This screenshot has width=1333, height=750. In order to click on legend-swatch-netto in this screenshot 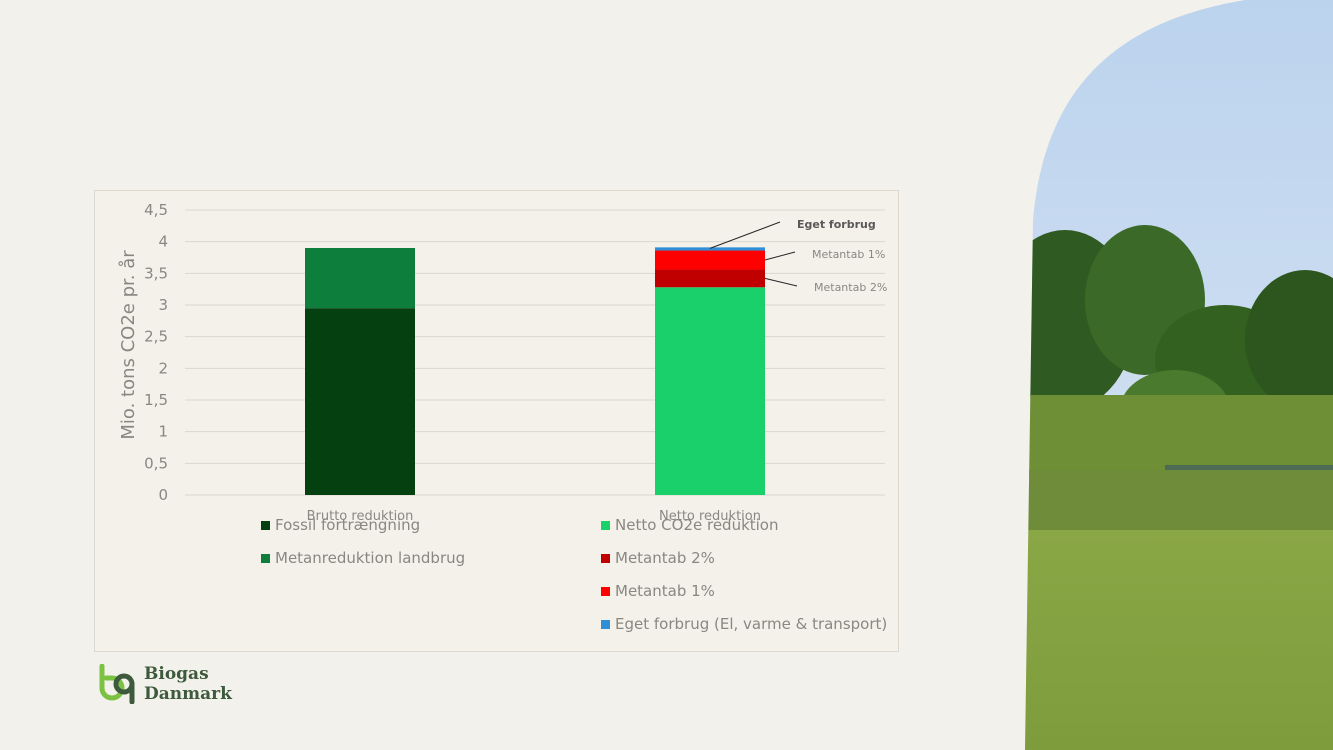, I will do `click(605, 525)`.